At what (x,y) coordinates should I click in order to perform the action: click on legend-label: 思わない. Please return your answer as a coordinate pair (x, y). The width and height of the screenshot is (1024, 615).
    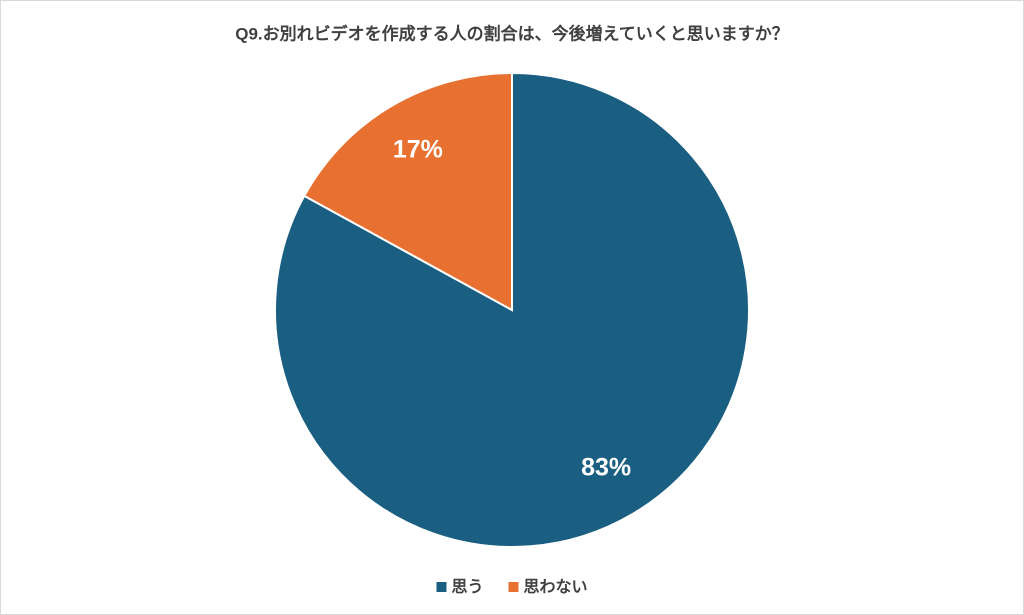
    Looking at the image, I should click on (556, 587).